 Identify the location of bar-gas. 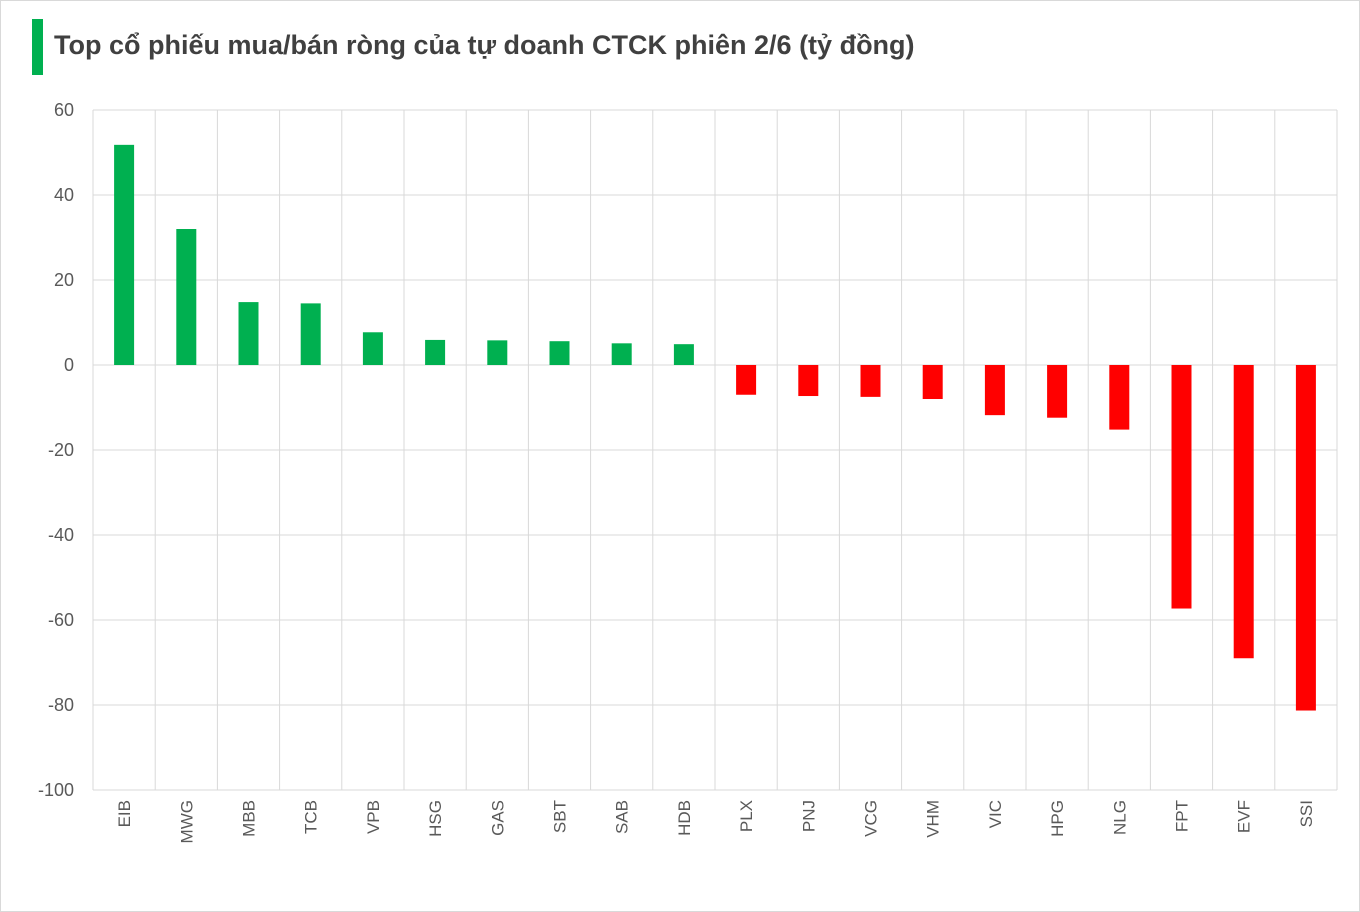
(497, 352).